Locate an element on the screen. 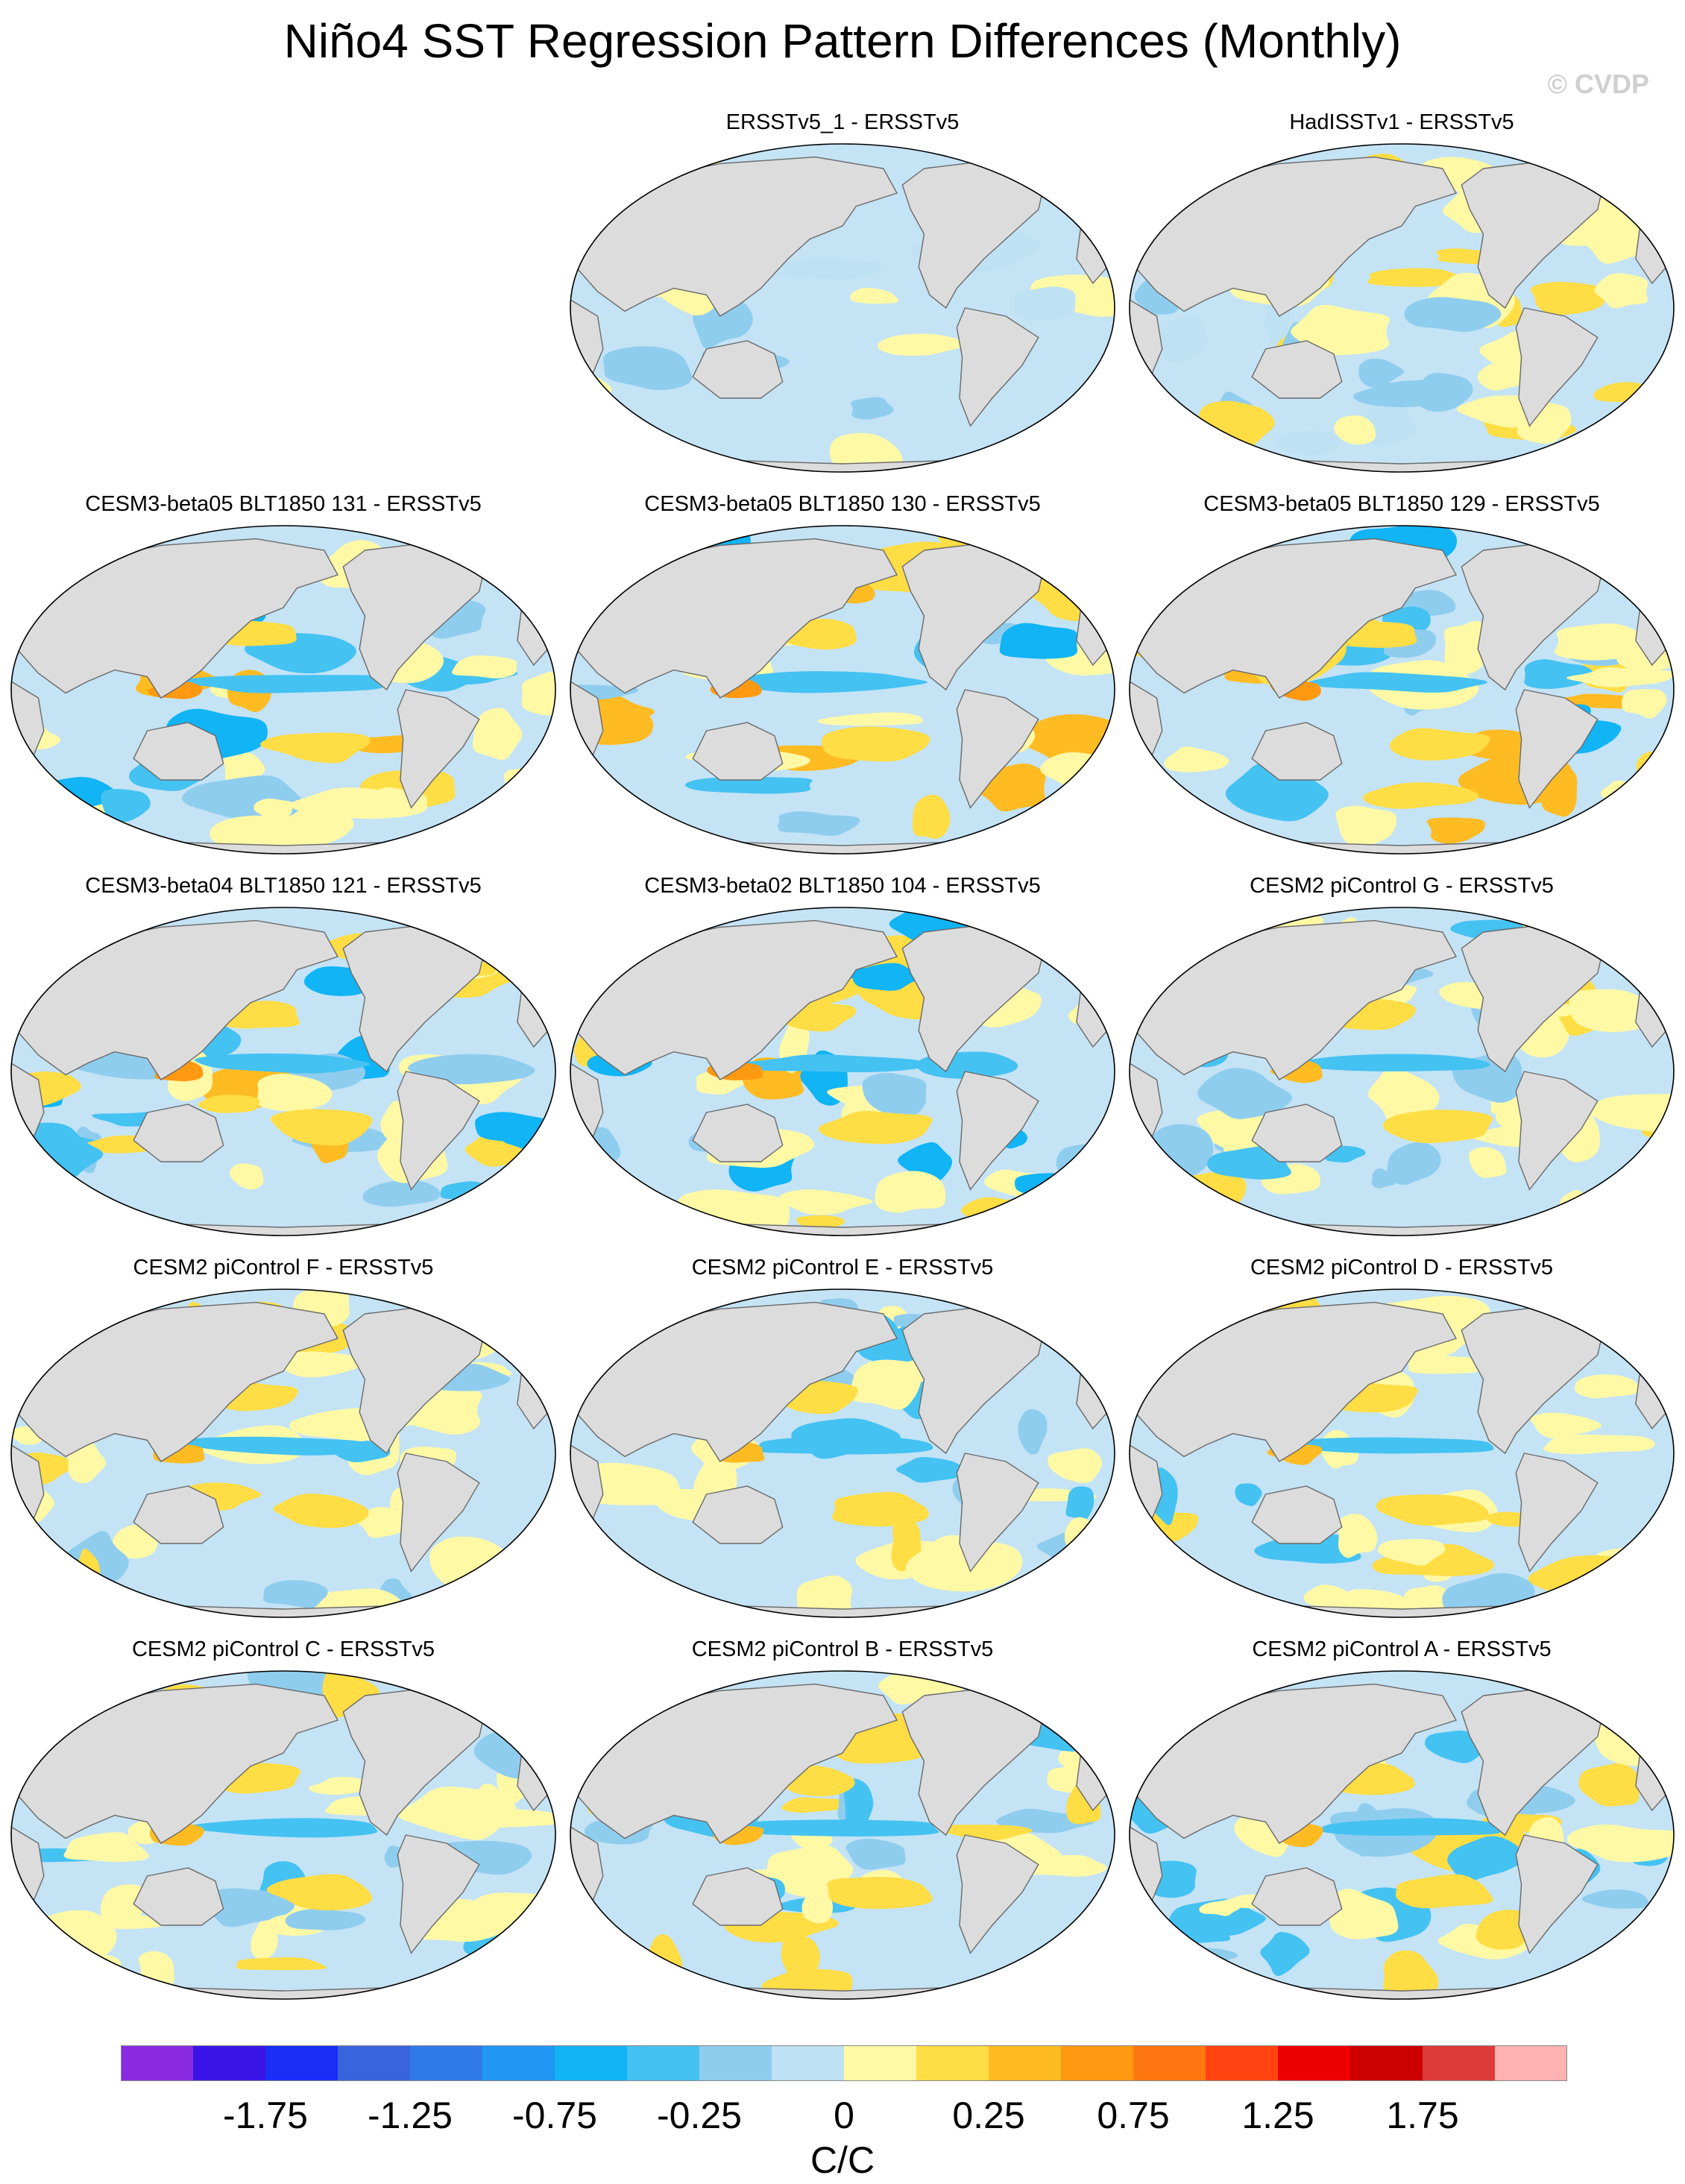  colorbar-unit-label: C/C is located at coordinates (842, 2160).